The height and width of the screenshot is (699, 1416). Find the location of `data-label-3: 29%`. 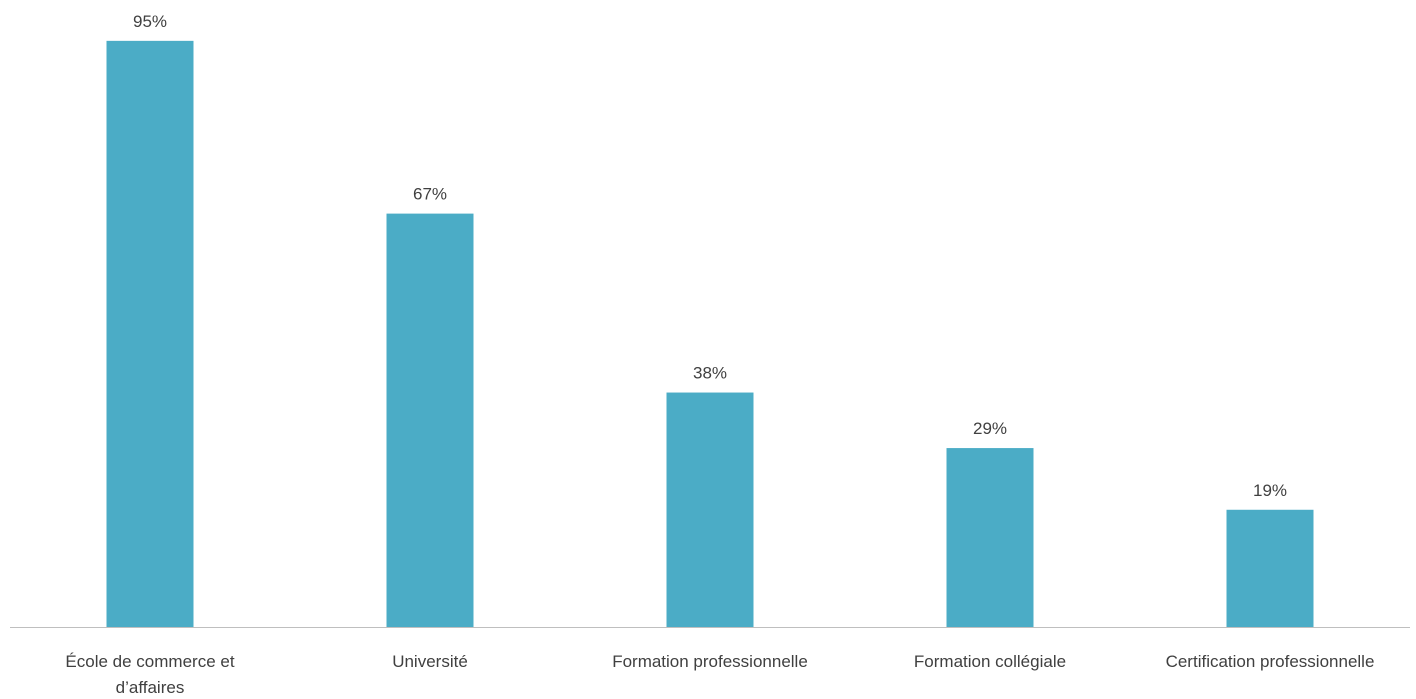

data-label-3: 29% is located at coordinates (990, 428).